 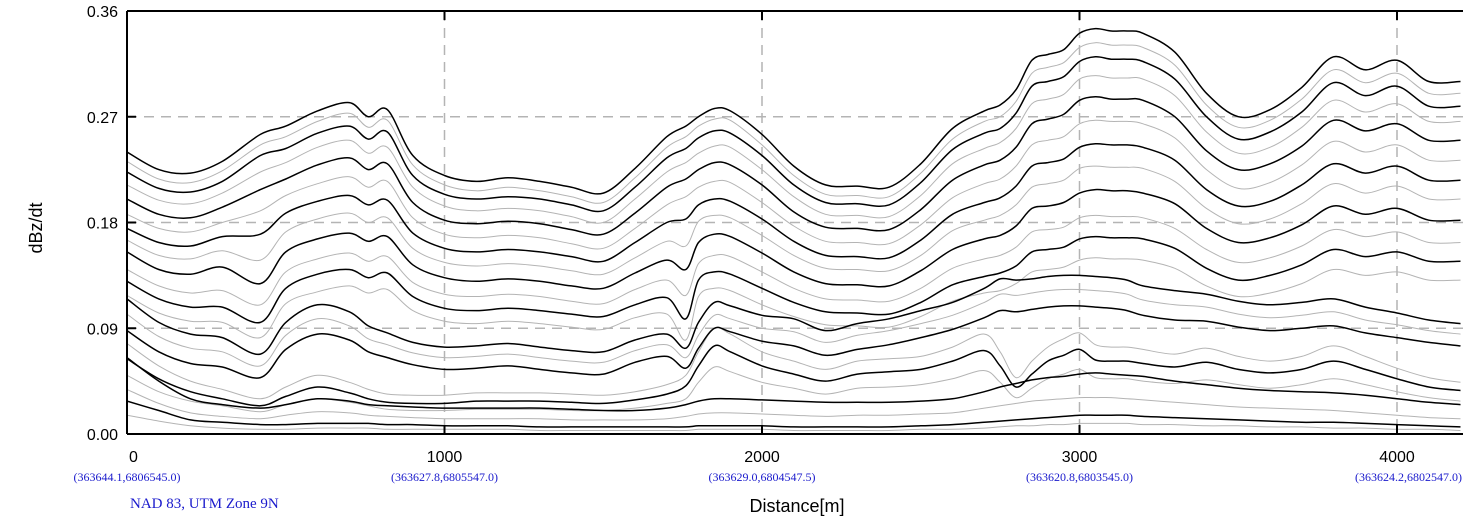 I want to click on coordinate-label: (363627.8,6805547.0), so click(x=444, y=477).